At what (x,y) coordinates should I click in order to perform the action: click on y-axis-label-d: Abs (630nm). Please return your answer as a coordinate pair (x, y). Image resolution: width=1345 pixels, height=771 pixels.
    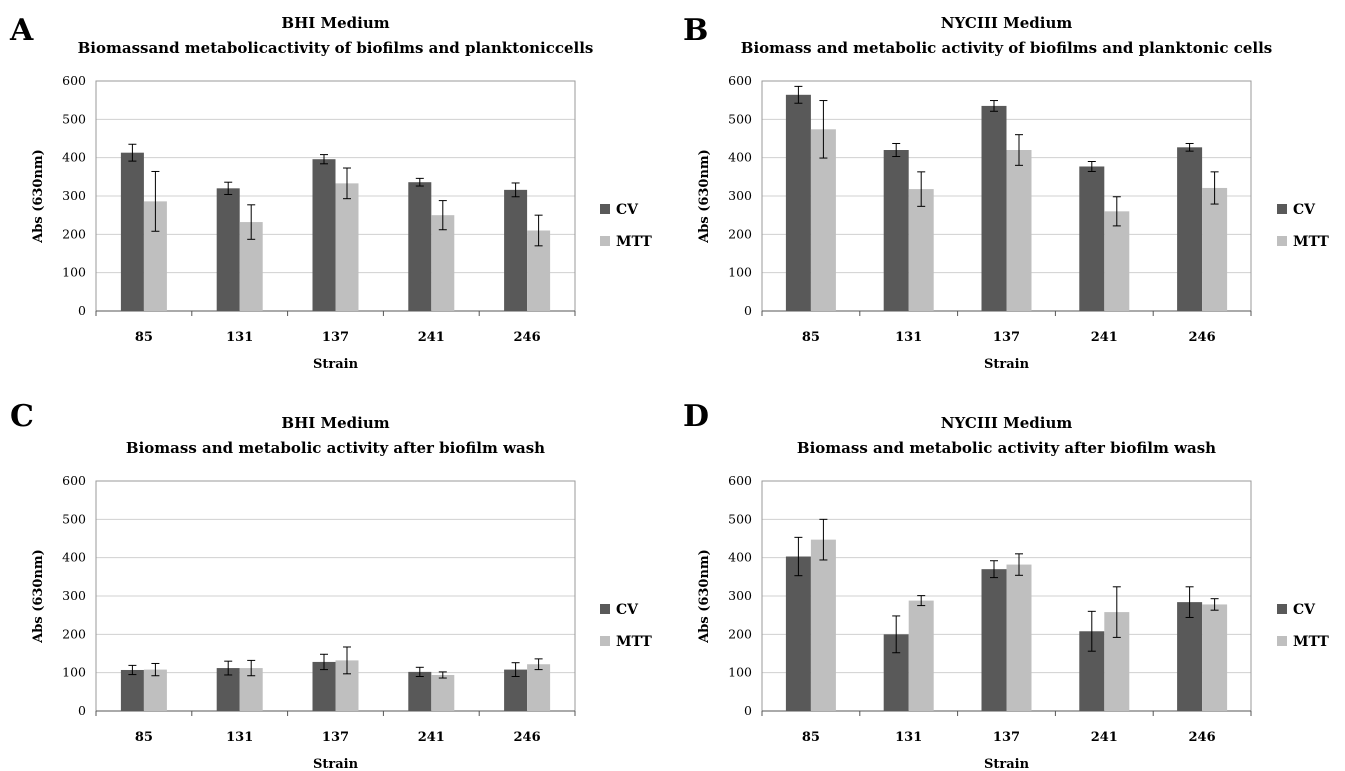
    Looking at the image, I should click on (704, 596).